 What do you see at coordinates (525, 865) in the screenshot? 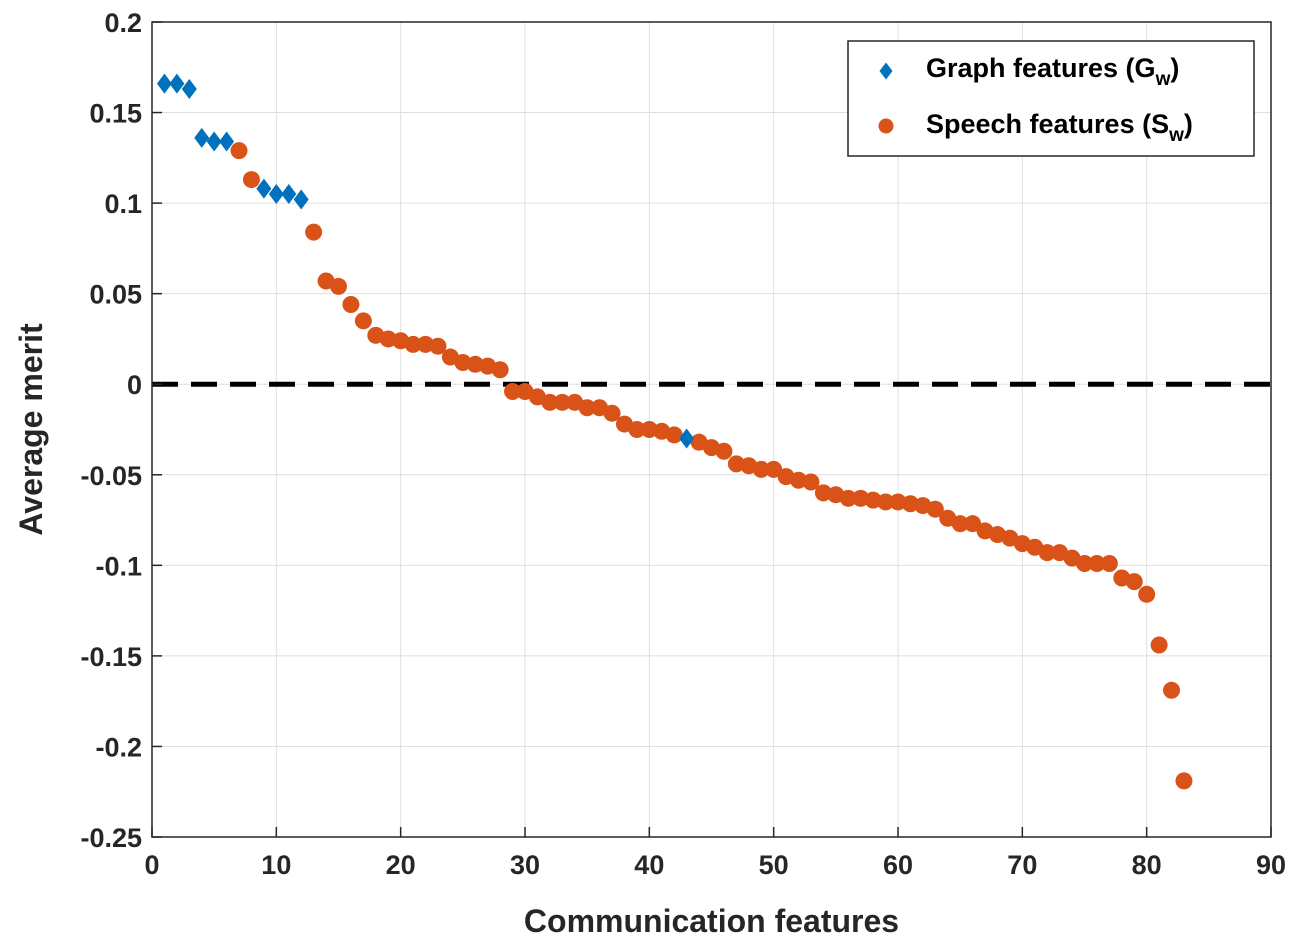
I see `x-tick-label: 30` at bounding box center [525, 865].